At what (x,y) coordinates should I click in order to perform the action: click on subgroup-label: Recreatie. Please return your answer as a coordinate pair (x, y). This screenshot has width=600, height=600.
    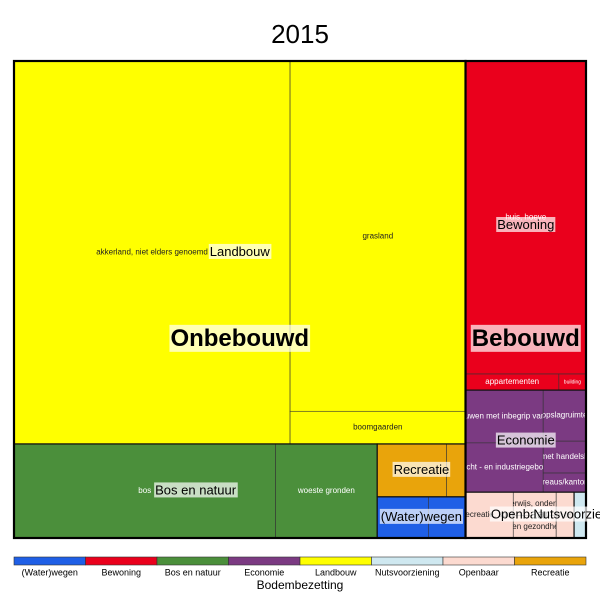
    Looking at the image, I should click on (422, 469).